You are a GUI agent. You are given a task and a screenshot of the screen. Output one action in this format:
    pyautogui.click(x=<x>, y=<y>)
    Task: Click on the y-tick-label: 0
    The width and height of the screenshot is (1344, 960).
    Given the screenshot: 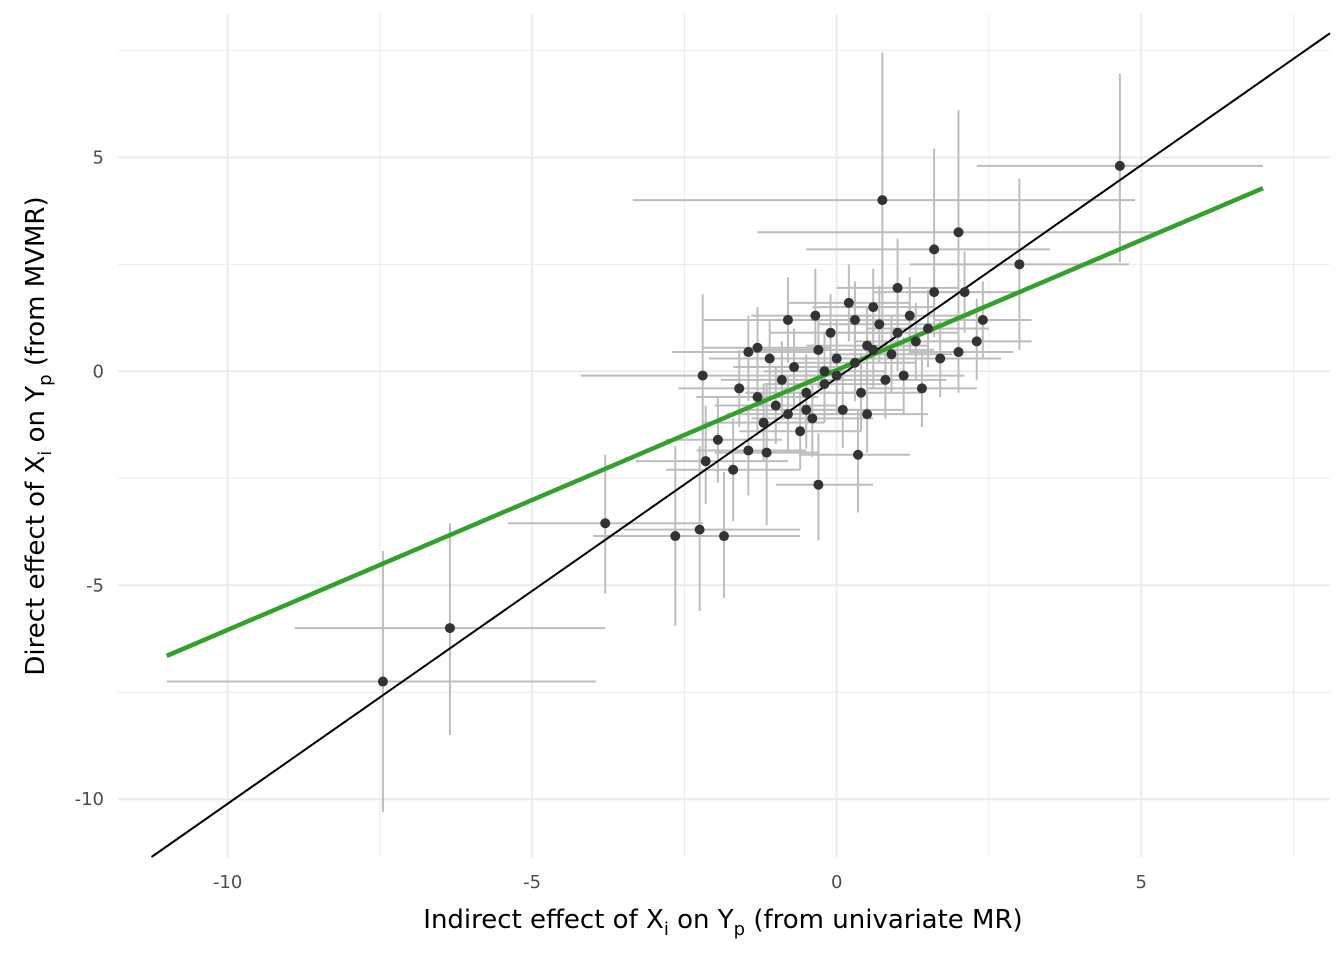 What is the action you would take?
    pyautogui.click(x=98, y=371)
    